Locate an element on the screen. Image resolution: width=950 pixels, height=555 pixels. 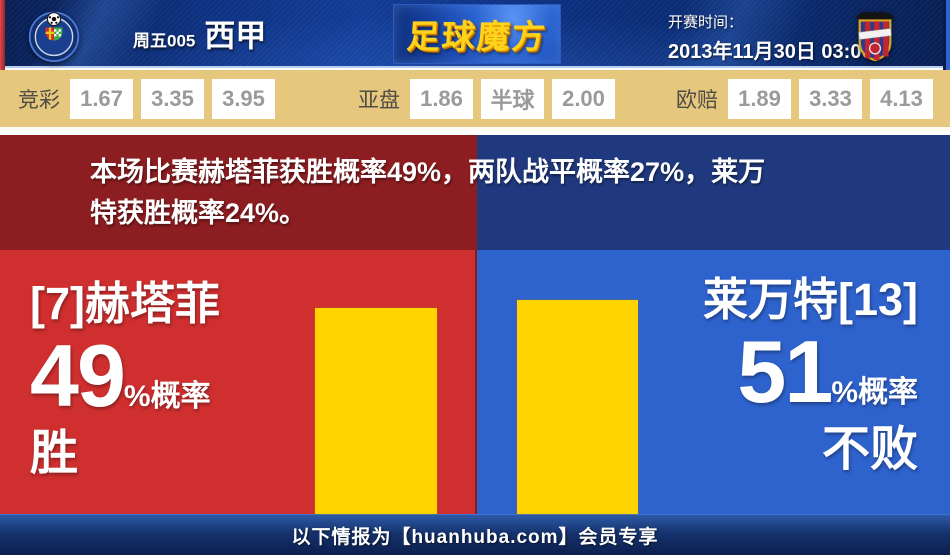
odds-label-oupei: 欧赔 is located at coordinates (697, 100).